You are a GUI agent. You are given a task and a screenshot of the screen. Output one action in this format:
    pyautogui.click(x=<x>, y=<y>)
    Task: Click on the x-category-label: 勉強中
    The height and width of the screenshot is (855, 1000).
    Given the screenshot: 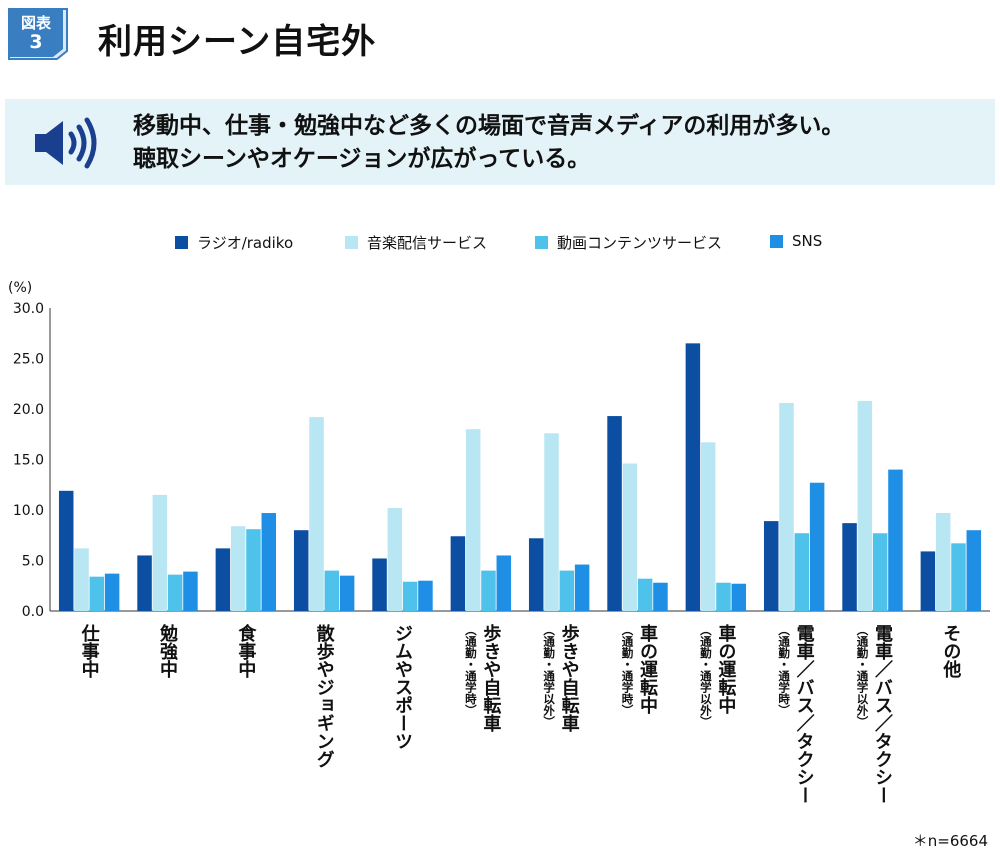 What is the action you would take?
    pyautogui.click(x=168, y=651)
    